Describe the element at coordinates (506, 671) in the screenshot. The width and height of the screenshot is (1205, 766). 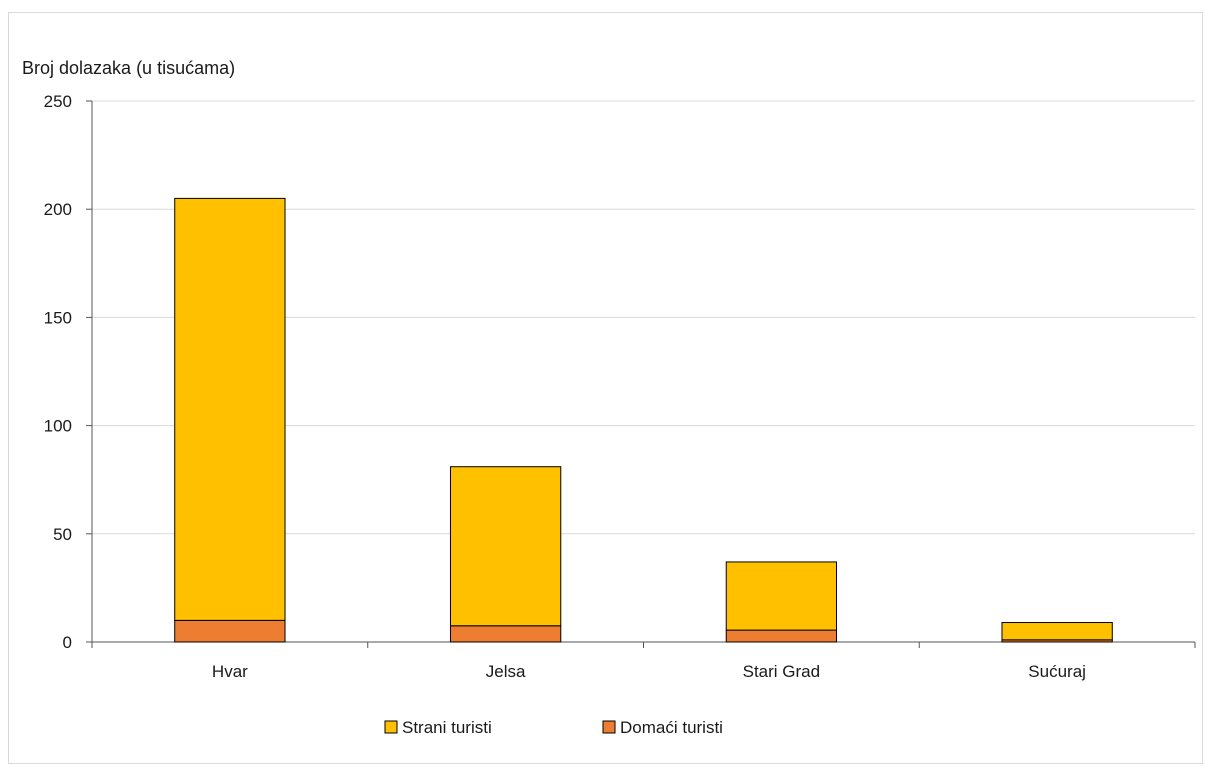
I see `x-tick-label: Jelsa` at that location.